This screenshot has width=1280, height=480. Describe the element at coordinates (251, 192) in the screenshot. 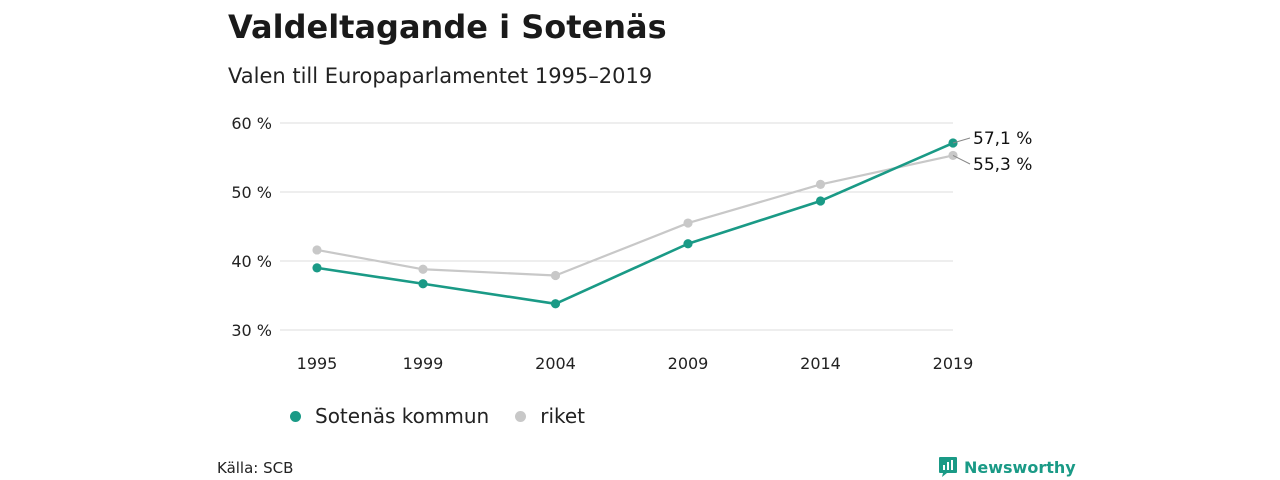

I see `y-tick-label: 50 %` at that location.